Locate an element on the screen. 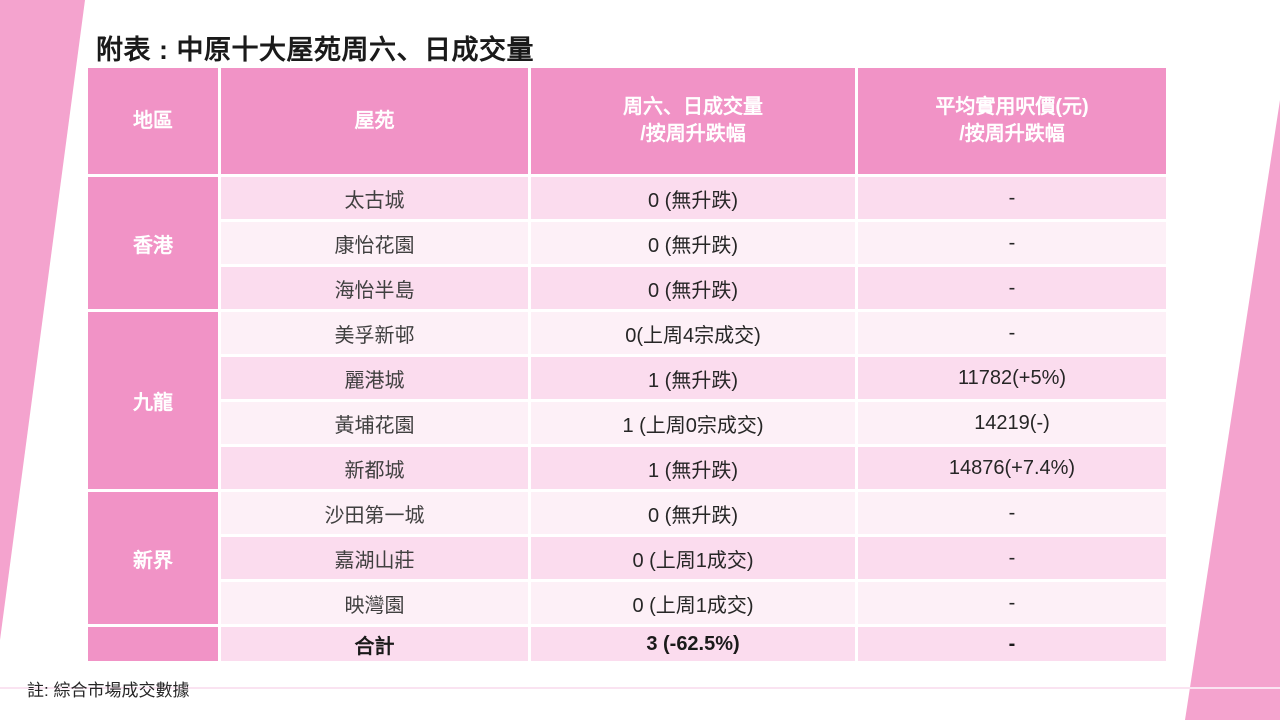  total-volume-cell: 3 (-62.5%) is located at coordinates (693, 644).